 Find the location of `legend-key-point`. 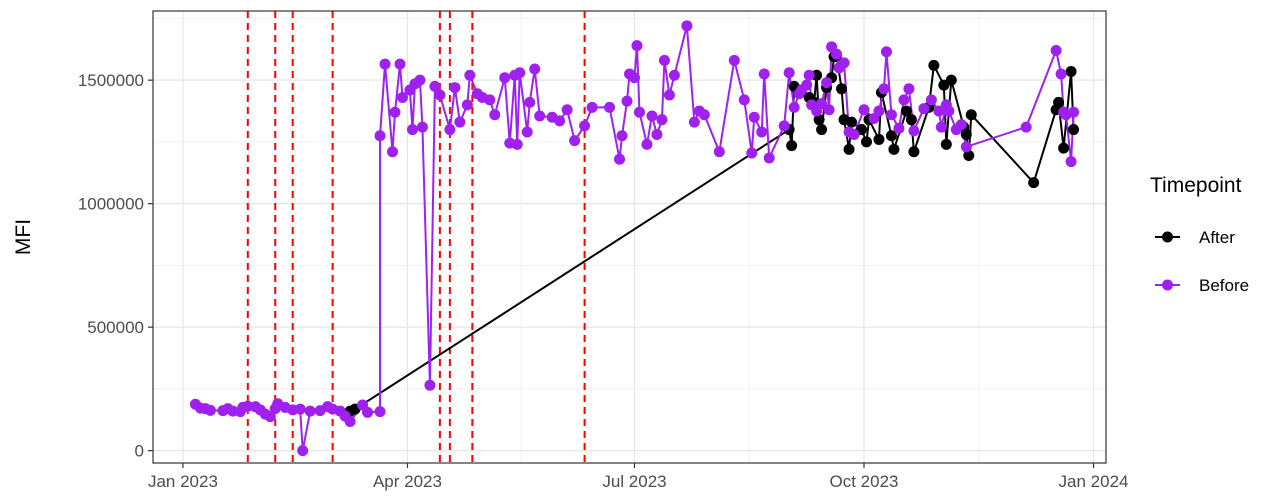

legend-key-point is located at coordinates (1167, 237).